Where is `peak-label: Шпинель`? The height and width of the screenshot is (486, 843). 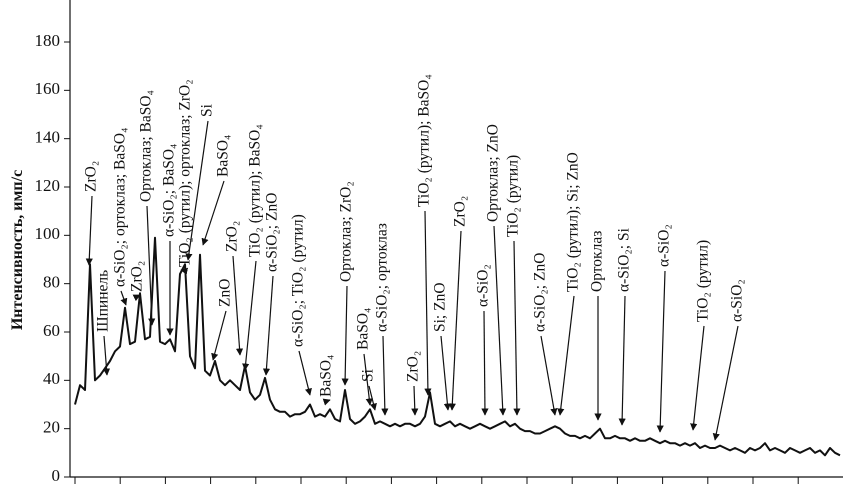
peak-label: Шпинель is located at coordinates (103, 301).